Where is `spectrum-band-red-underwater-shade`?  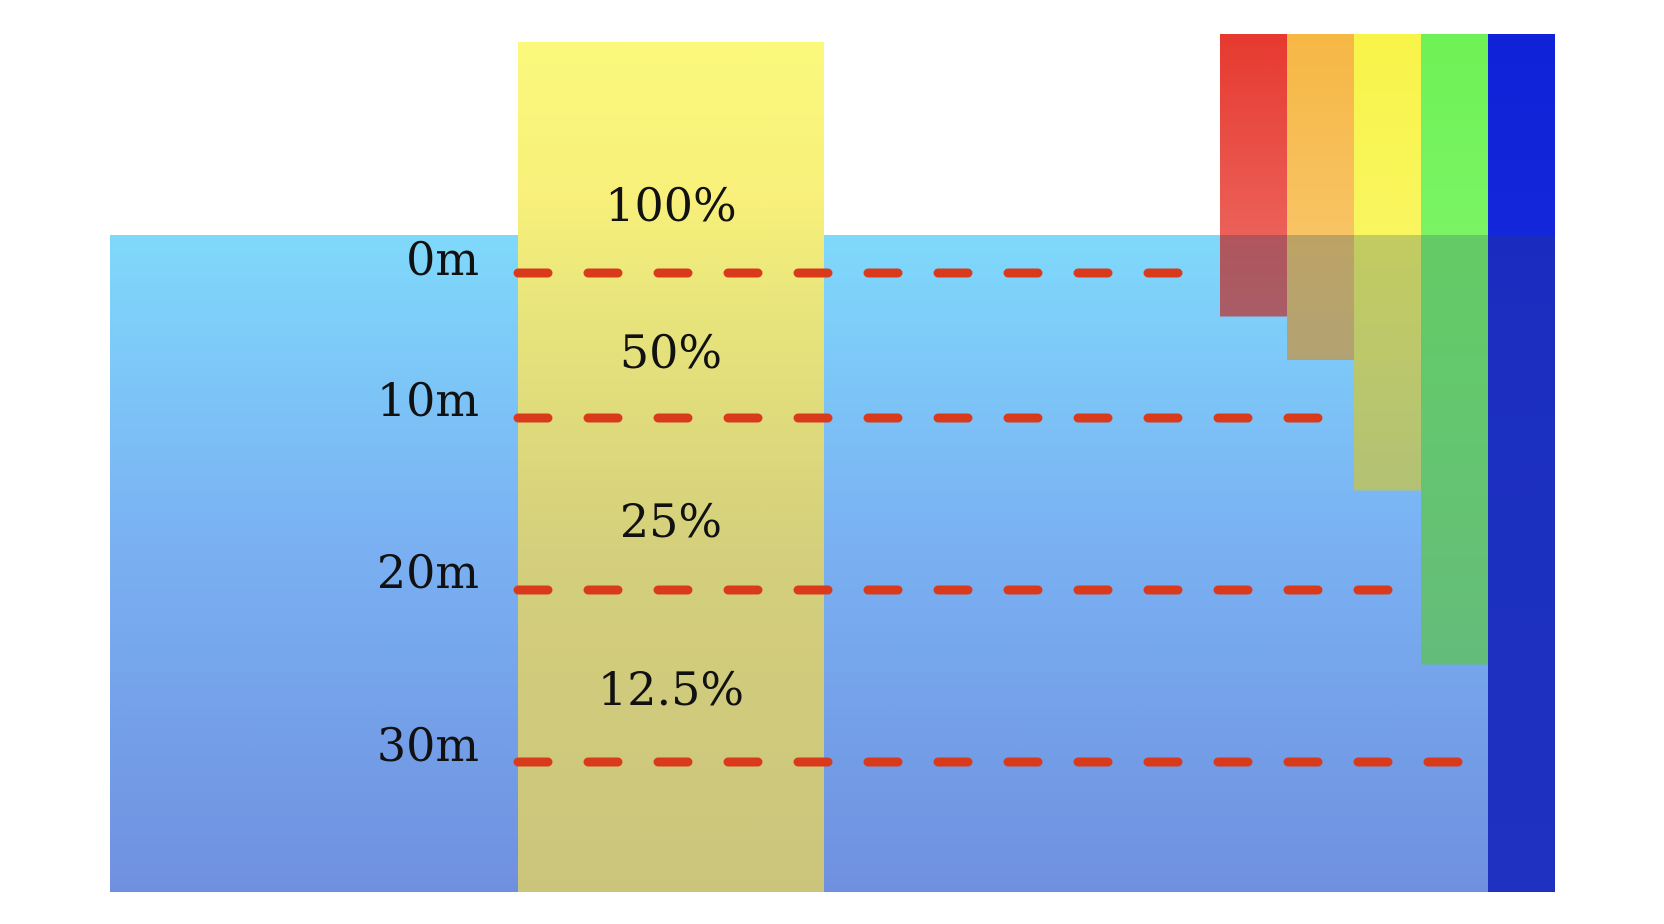 spectrum-band-red-underwater-shade is located at coordinates (1253, 276).